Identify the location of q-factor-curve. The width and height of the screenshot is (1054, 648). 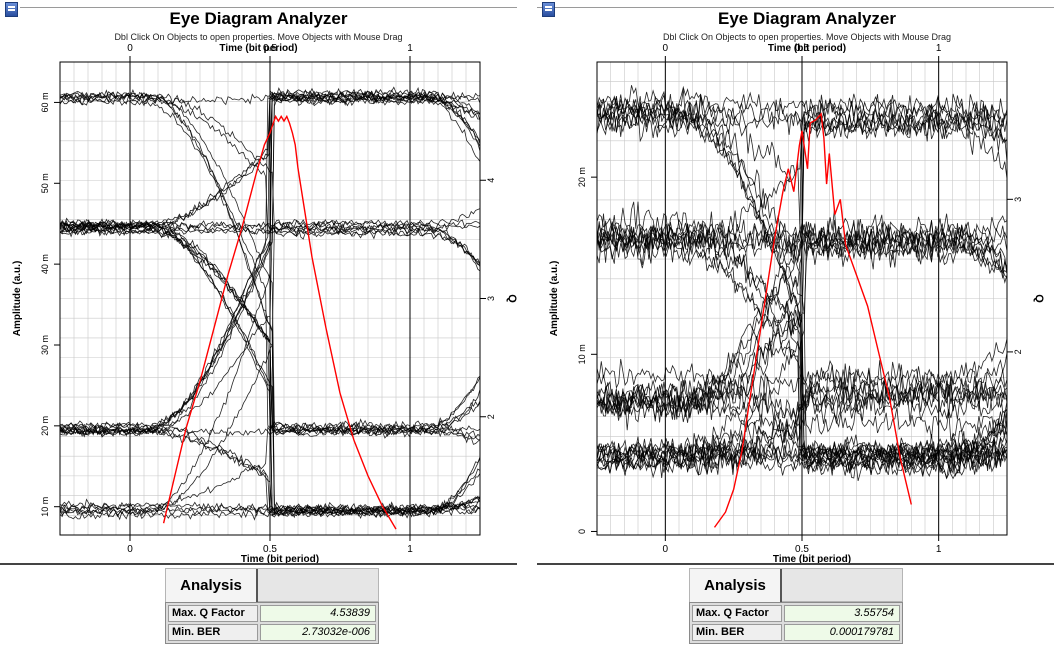
(279, 322).